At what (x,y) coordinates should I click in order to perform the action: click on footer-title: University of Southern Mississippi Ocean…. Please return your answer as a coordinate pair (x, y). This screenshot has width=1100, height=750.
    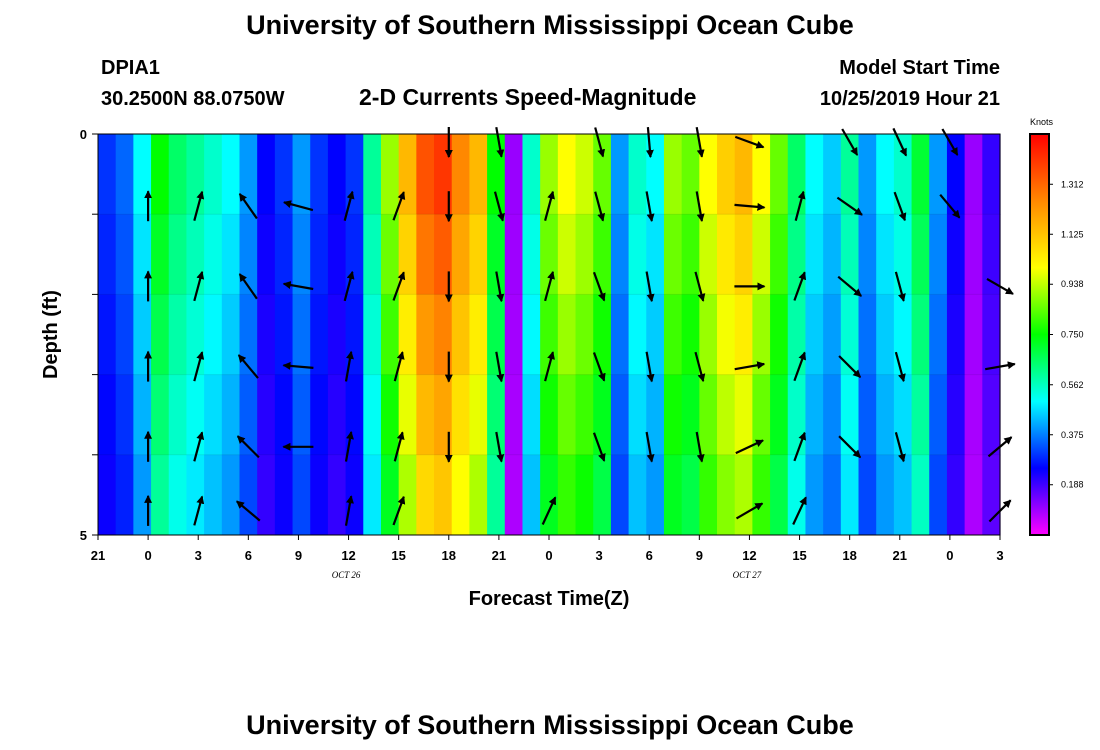
    Looking at the image, I should click on (550, 725).